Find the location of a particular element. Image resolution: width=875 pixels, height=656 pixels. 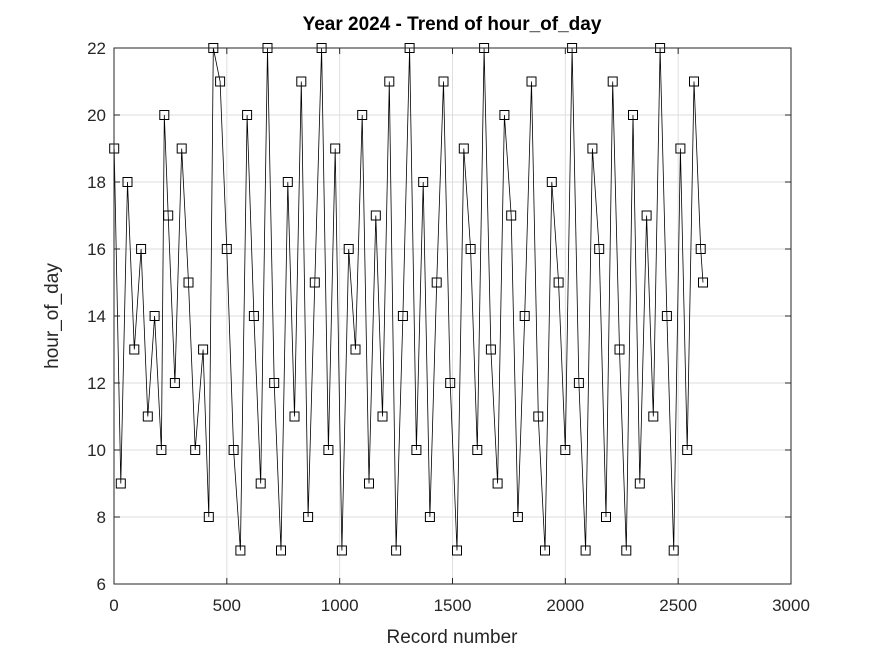

x-tick-label: 2000 is located at coordinates (565, 605).